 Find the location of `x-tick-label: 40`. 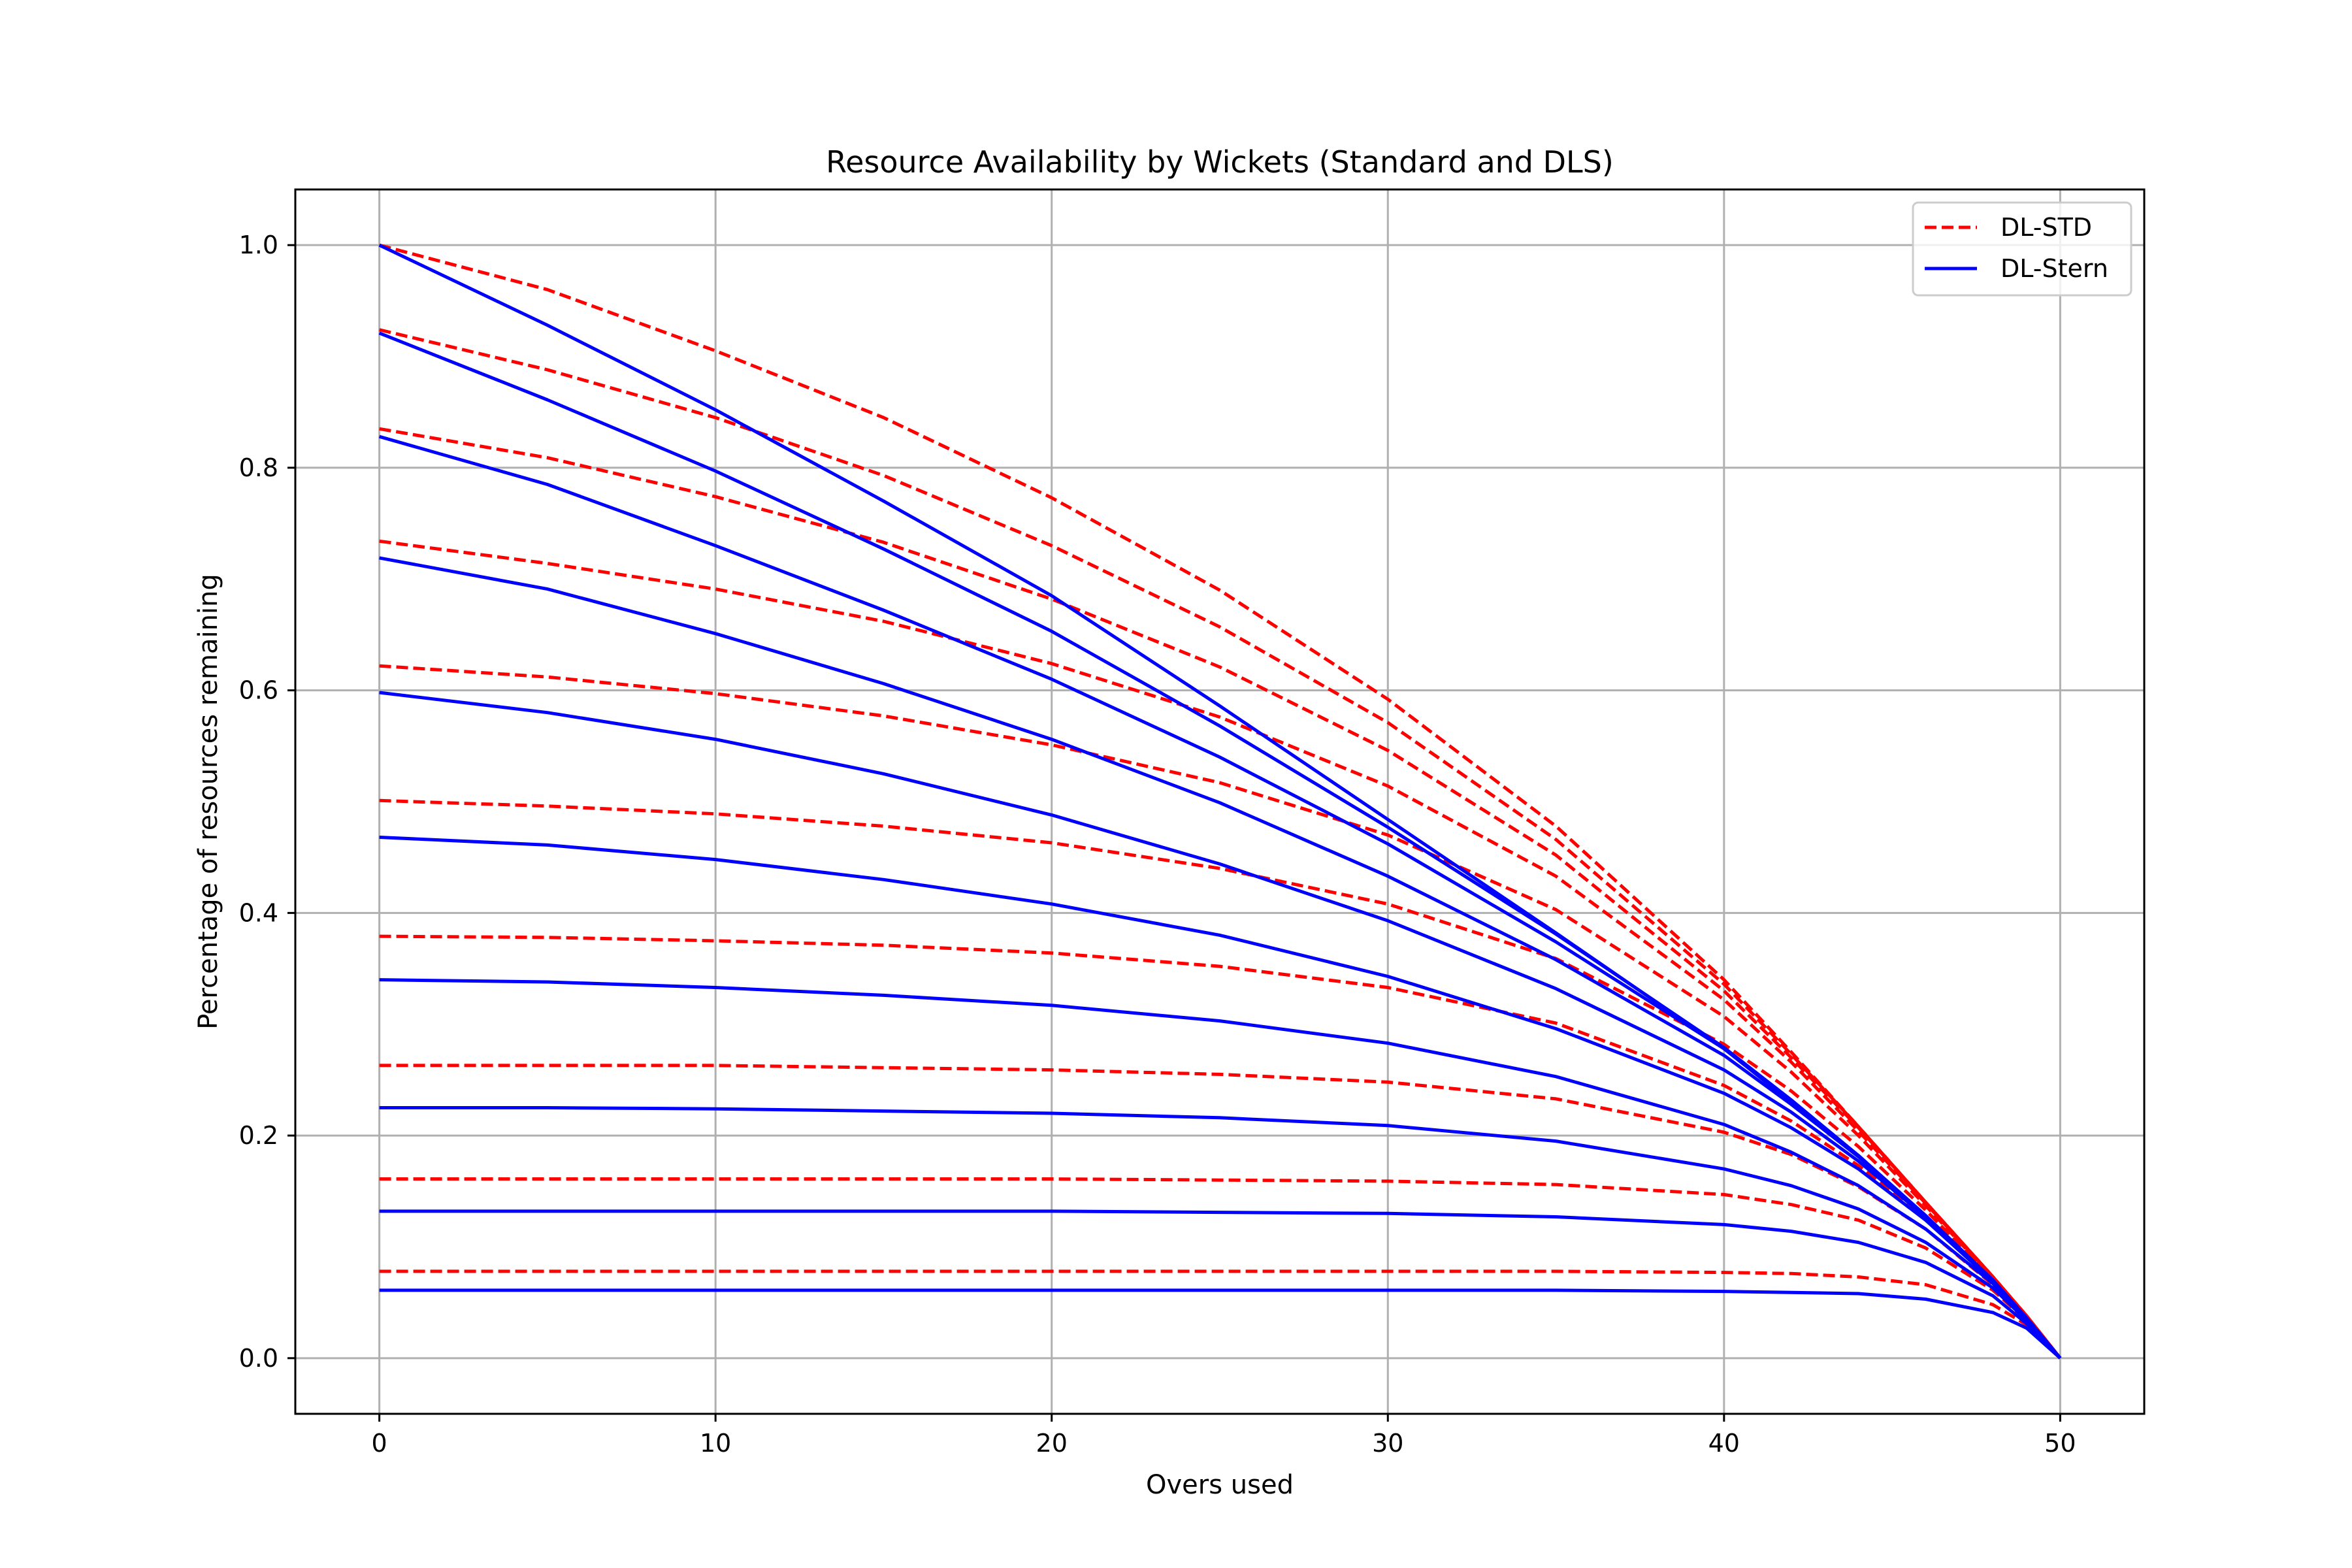

x-tick-label: 40 is located at coordinates (1724, 1443).